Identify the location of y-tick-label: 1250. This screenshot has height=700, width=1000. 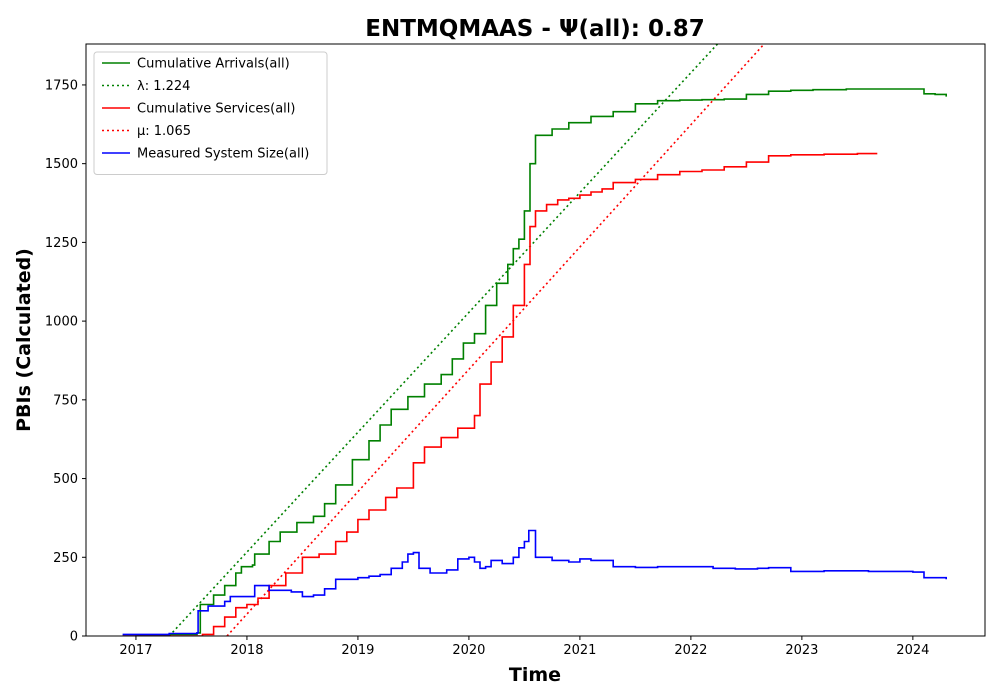
(61, 243).